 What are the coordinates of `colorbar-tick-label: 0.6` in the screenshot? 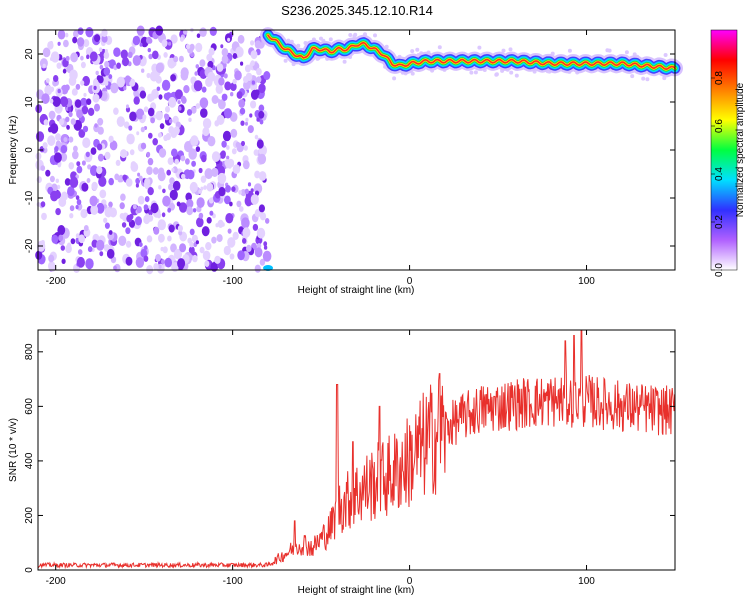 It's located at (719, 126).